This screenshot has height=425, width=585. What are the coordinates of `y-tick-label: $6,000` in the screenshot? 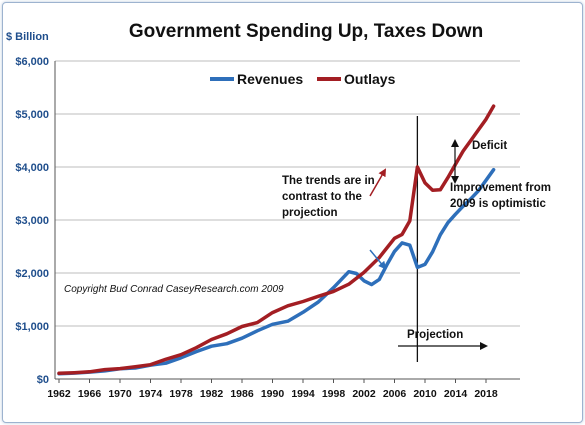 It's located at (32, 62).